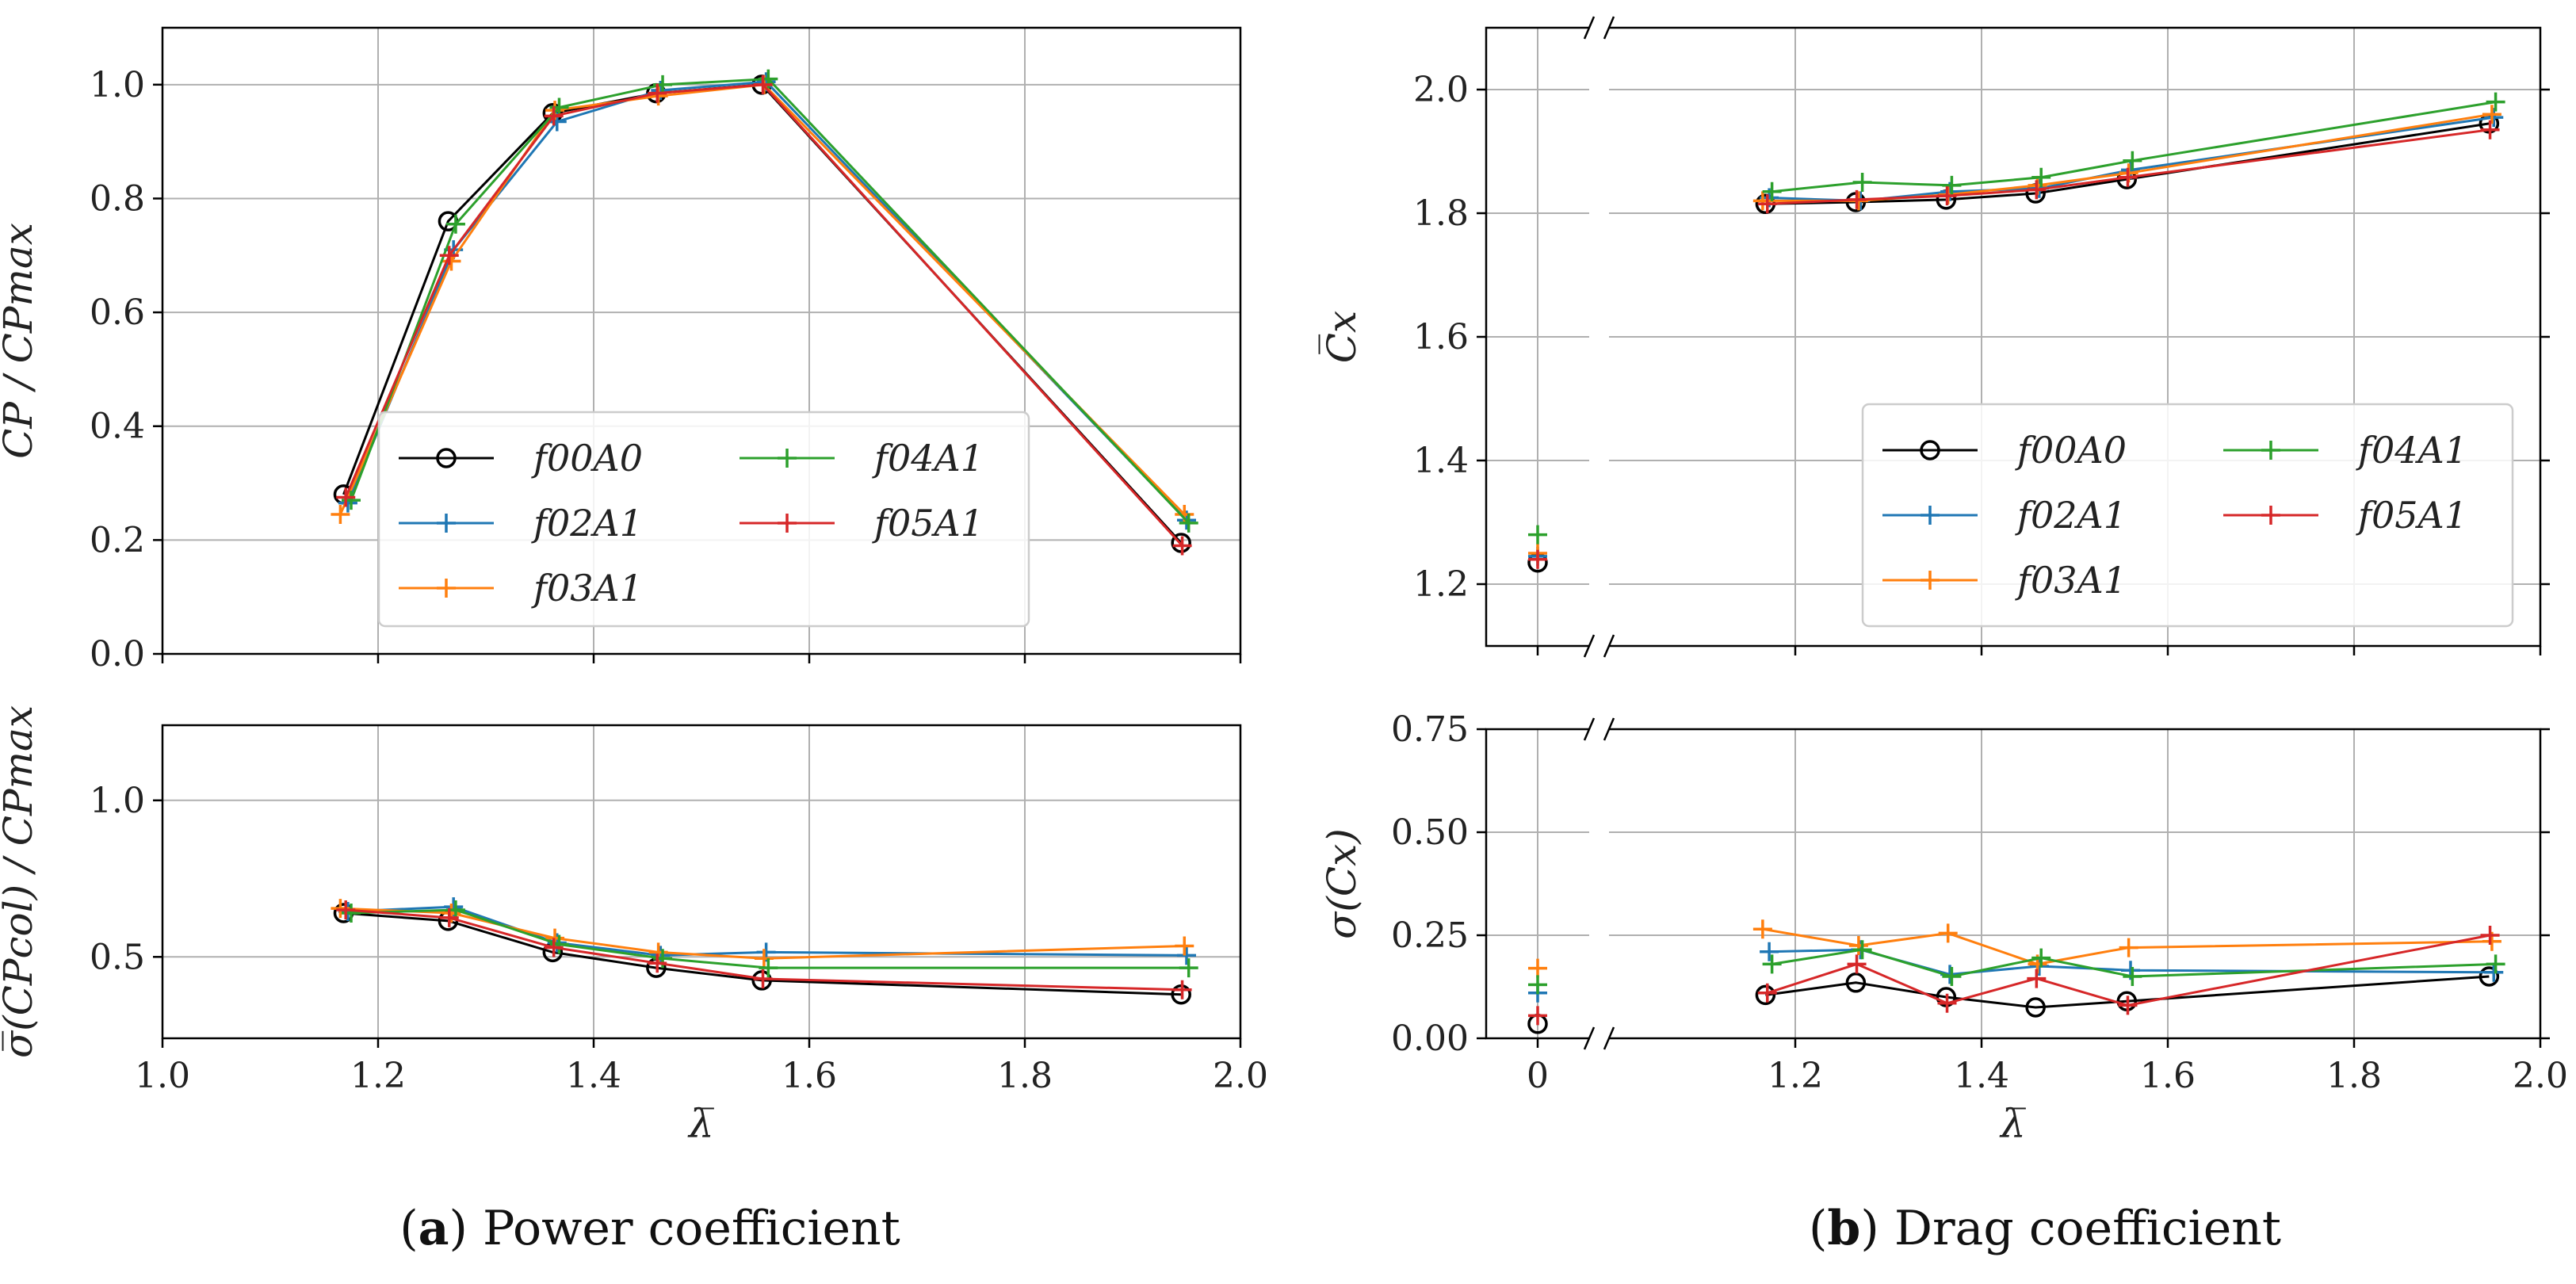  What do you see at coordinates (117, 85) in the screenshot?
I see `y-tick-label: 1.0` at bounding box center [117, 85].